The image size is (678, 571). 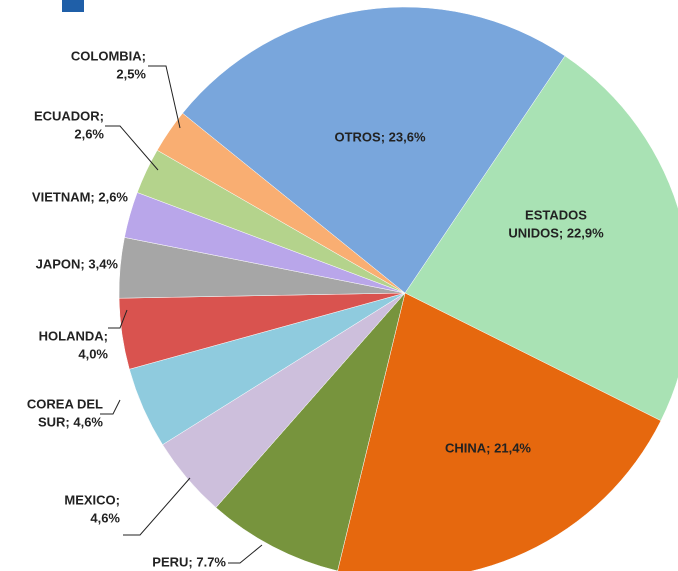 What do you see at coordinates (556, 232) in the screenshot?
I see `slice-label: UNIDOS; 22,9%` at bounding box center [556, 232].